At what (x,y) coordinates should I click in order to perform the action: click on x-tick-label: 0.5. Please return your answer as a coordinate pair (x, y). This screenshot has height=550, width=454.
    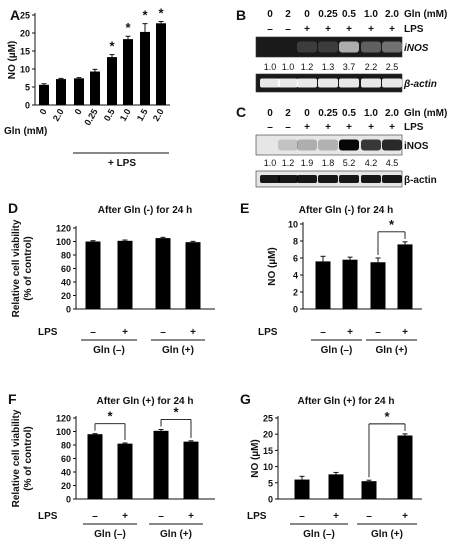
    Looking at the image, I should click on (109, 115).